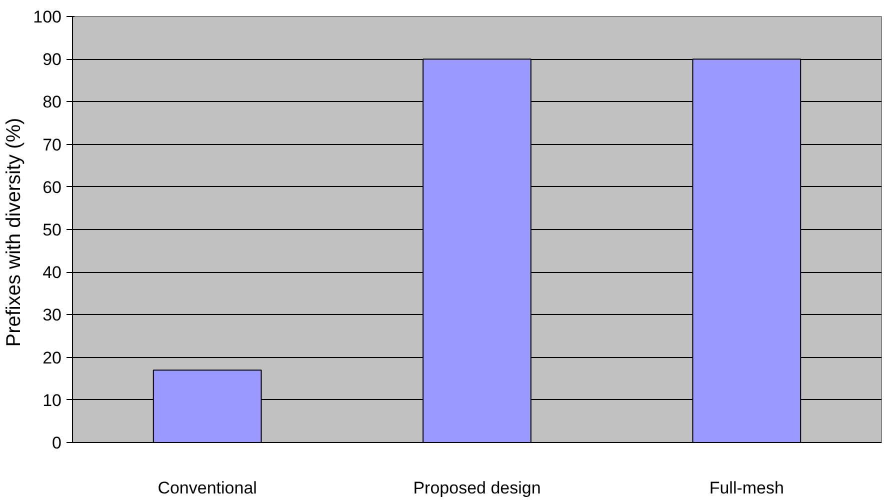 This screenshot has width=885, height=500. What do you see at coordinates (14, 232) in the screenshot?
I see `y-axis-title: Prefixes with diversity (%)` at bounding box center [14, 232].